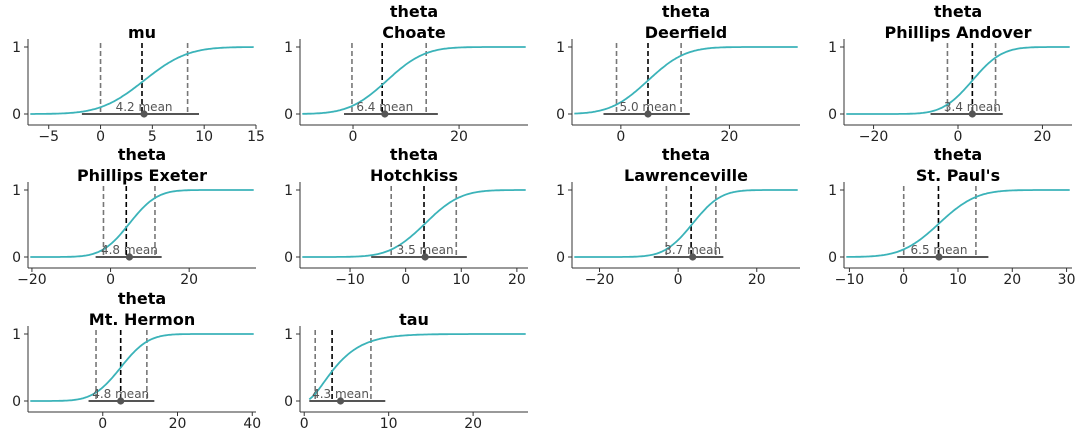 This screenshot has height=430, width=1080. I want to click on subplot-title-line: Deerfield, so click(686, 32).